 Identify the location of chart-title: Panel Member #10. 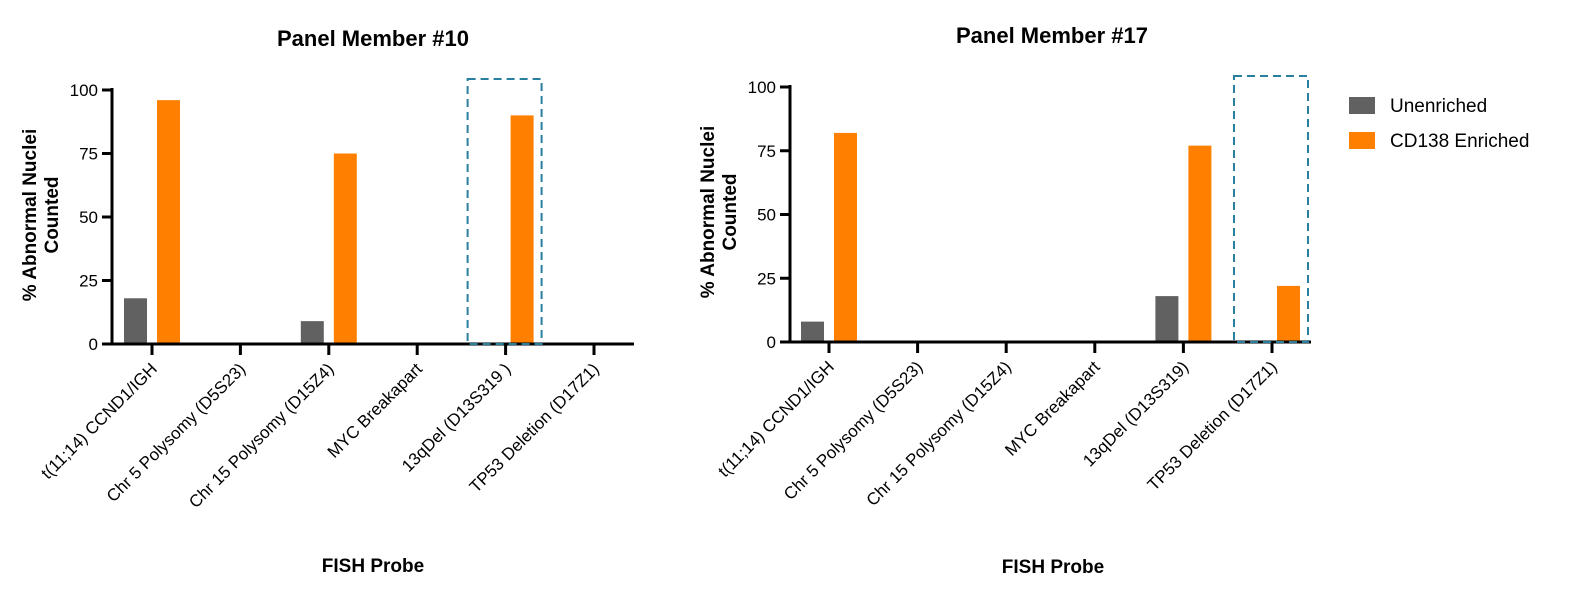
(373, 38).